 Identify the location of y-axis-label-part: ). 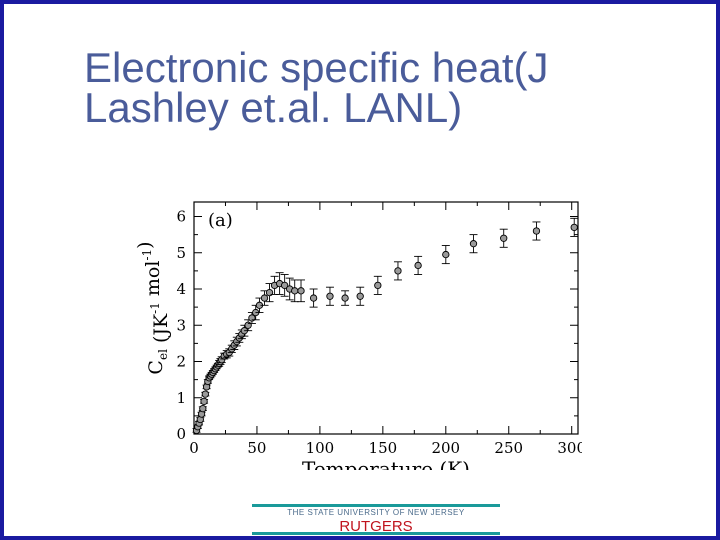
(145, 244).